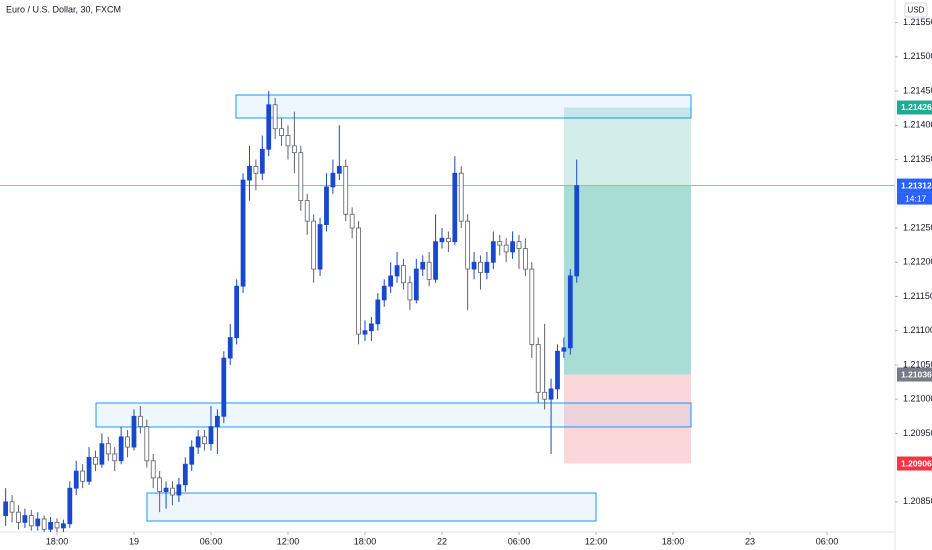 Image resolution: width=932 pixels, height=550 pixels. I want to click on entry-marker, so click(914, 374).